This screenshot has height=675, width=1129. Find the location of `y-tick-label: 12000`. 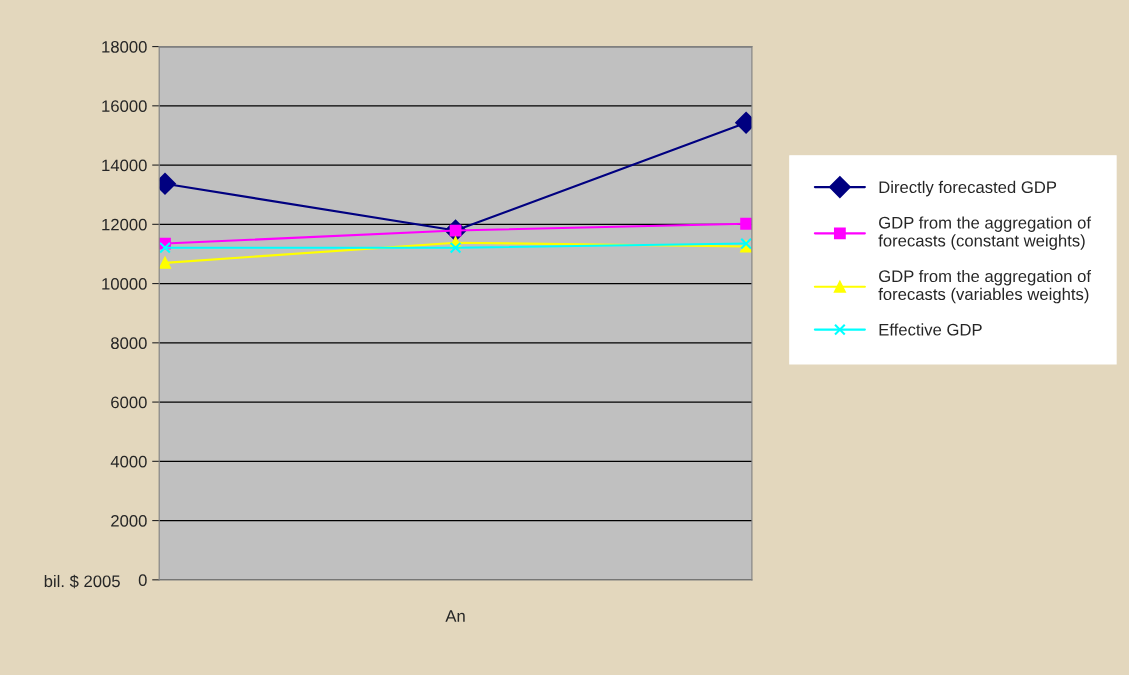

y-tick-label: 12000 is located at coordinates (124, 224).